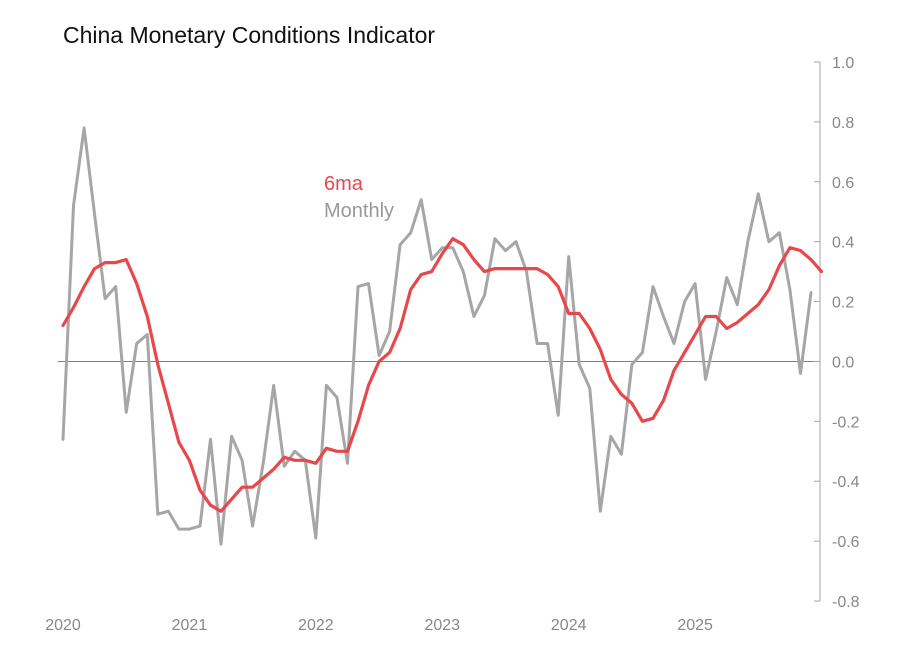  What do you see at coordinates (843, 362) in the screenshot?
I see `y-tick-label: 0.0` at bounding box center [843, 362].